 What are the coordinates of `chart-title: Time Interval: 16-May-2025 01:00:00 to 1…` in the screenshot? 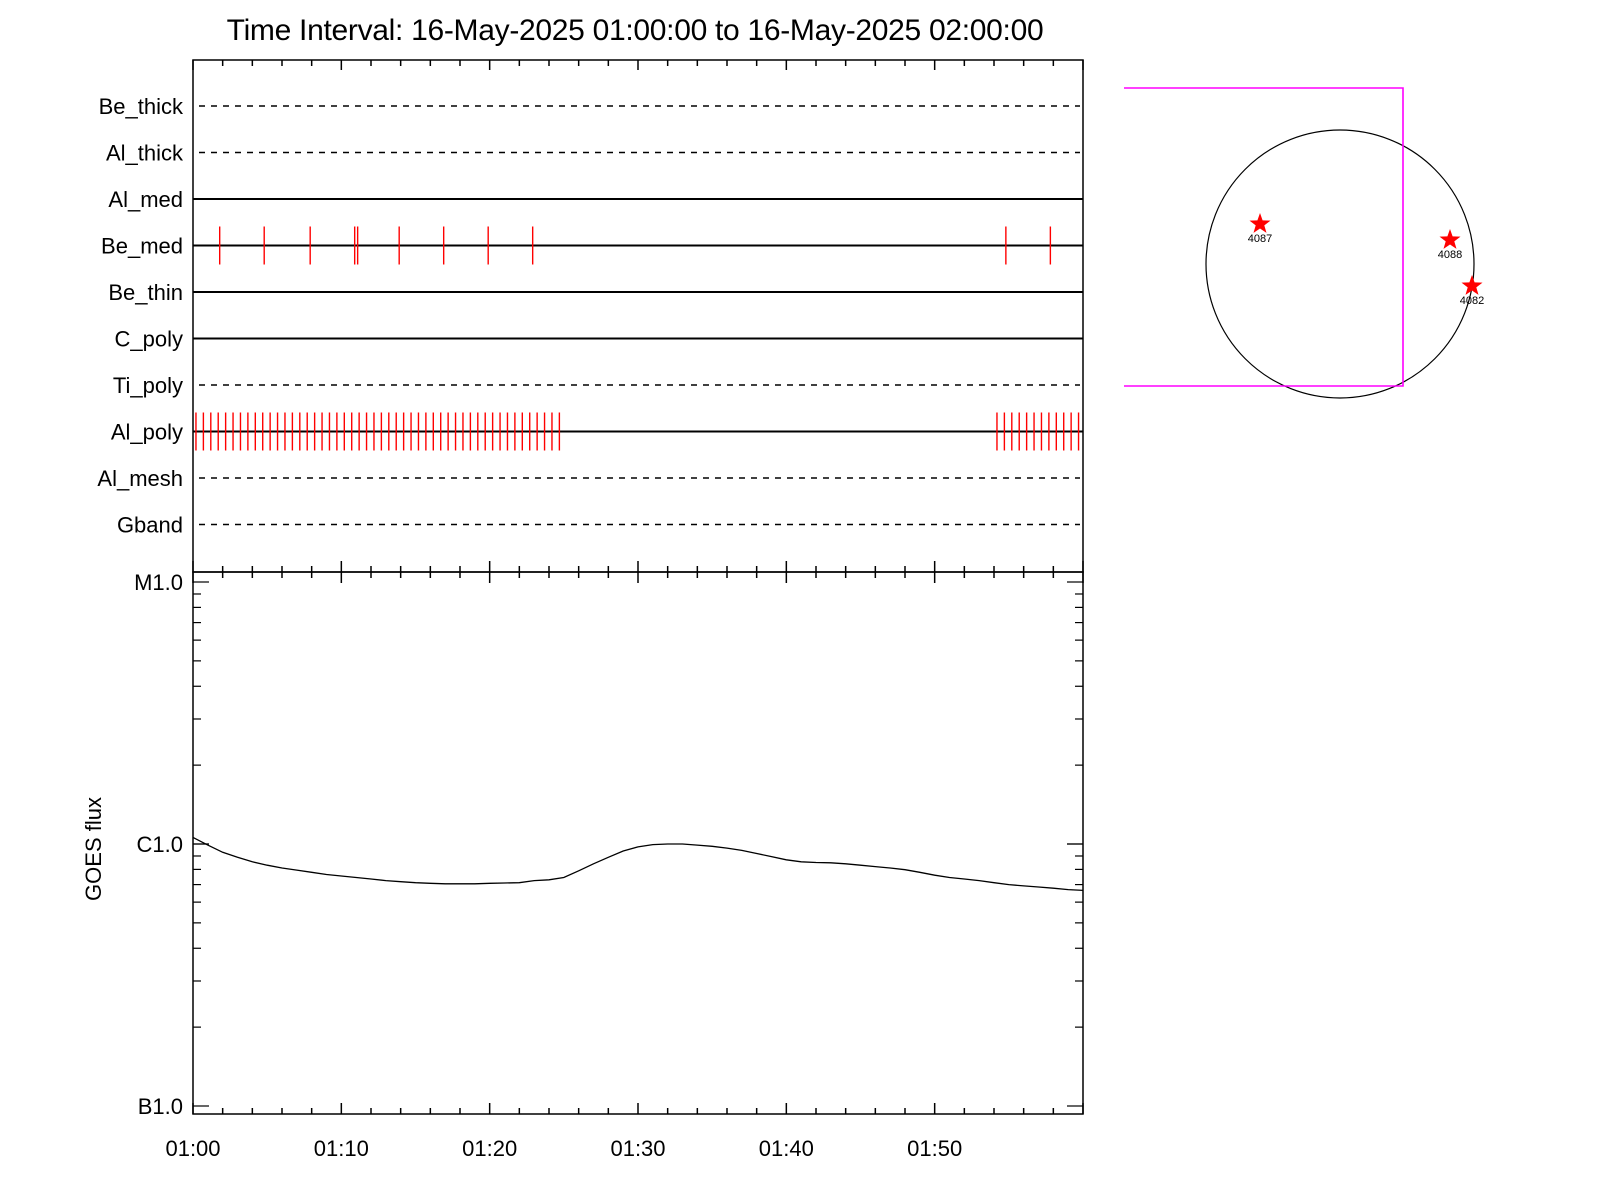 It's located at (635, 30).